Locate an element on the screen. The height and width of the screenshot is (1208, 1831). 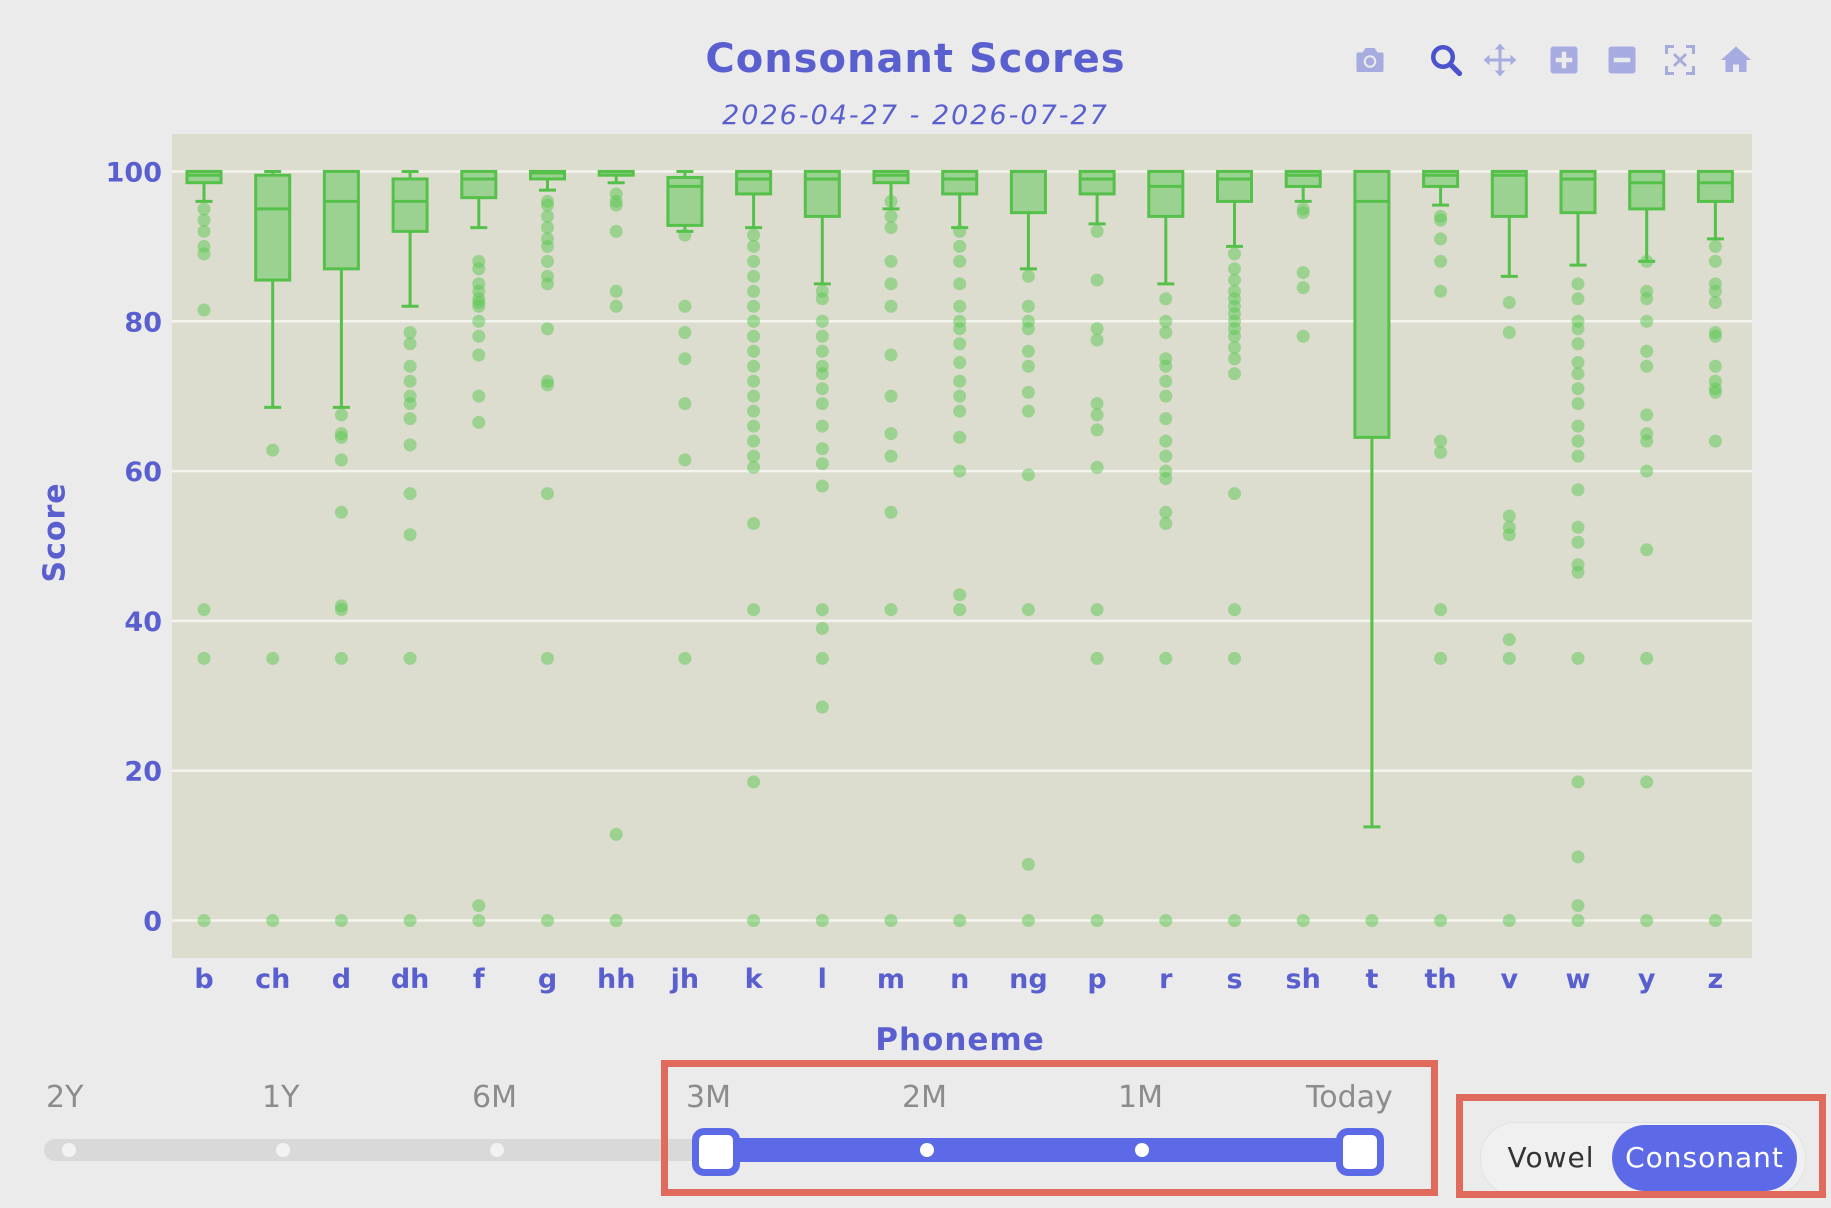
autoscale-icon is located at coordinates (1680, 60).